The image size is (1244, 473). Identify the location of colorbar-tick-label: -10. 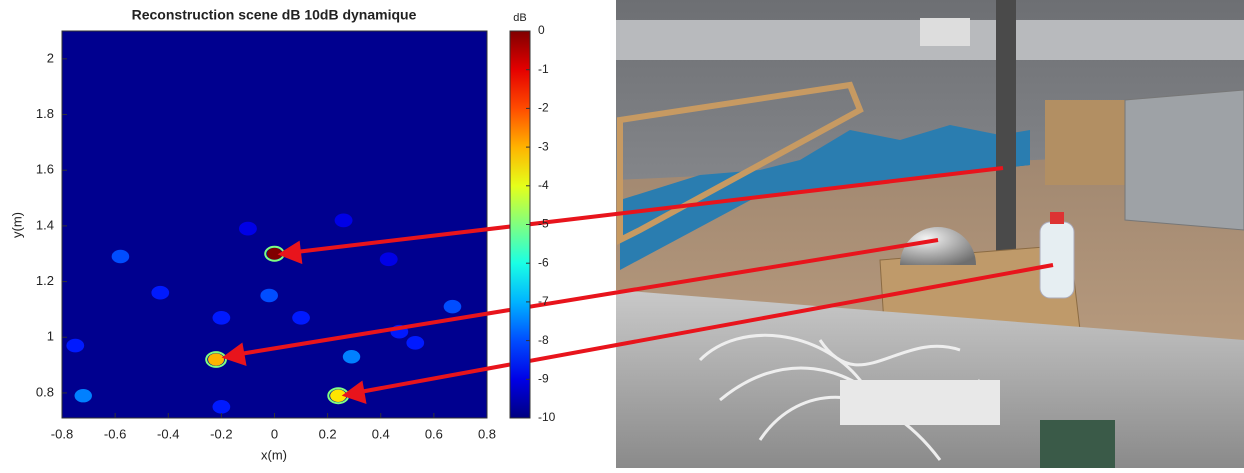
(547, 417).